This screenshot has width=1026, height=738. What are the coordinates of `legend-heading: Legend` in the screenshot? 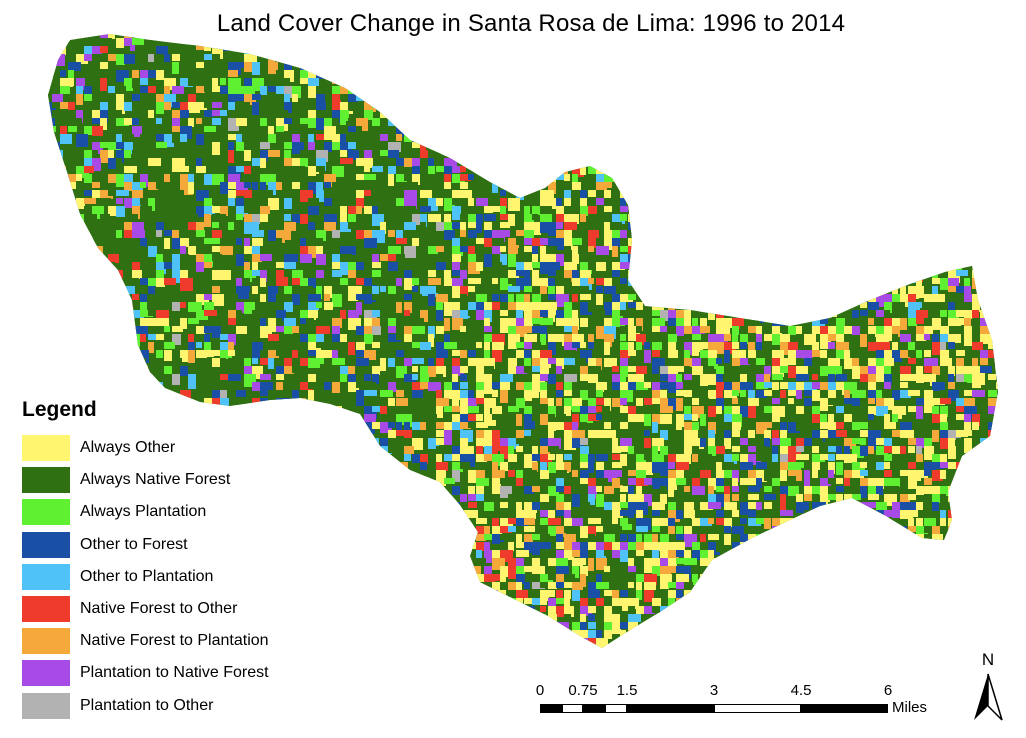 It's located at (59, 409).